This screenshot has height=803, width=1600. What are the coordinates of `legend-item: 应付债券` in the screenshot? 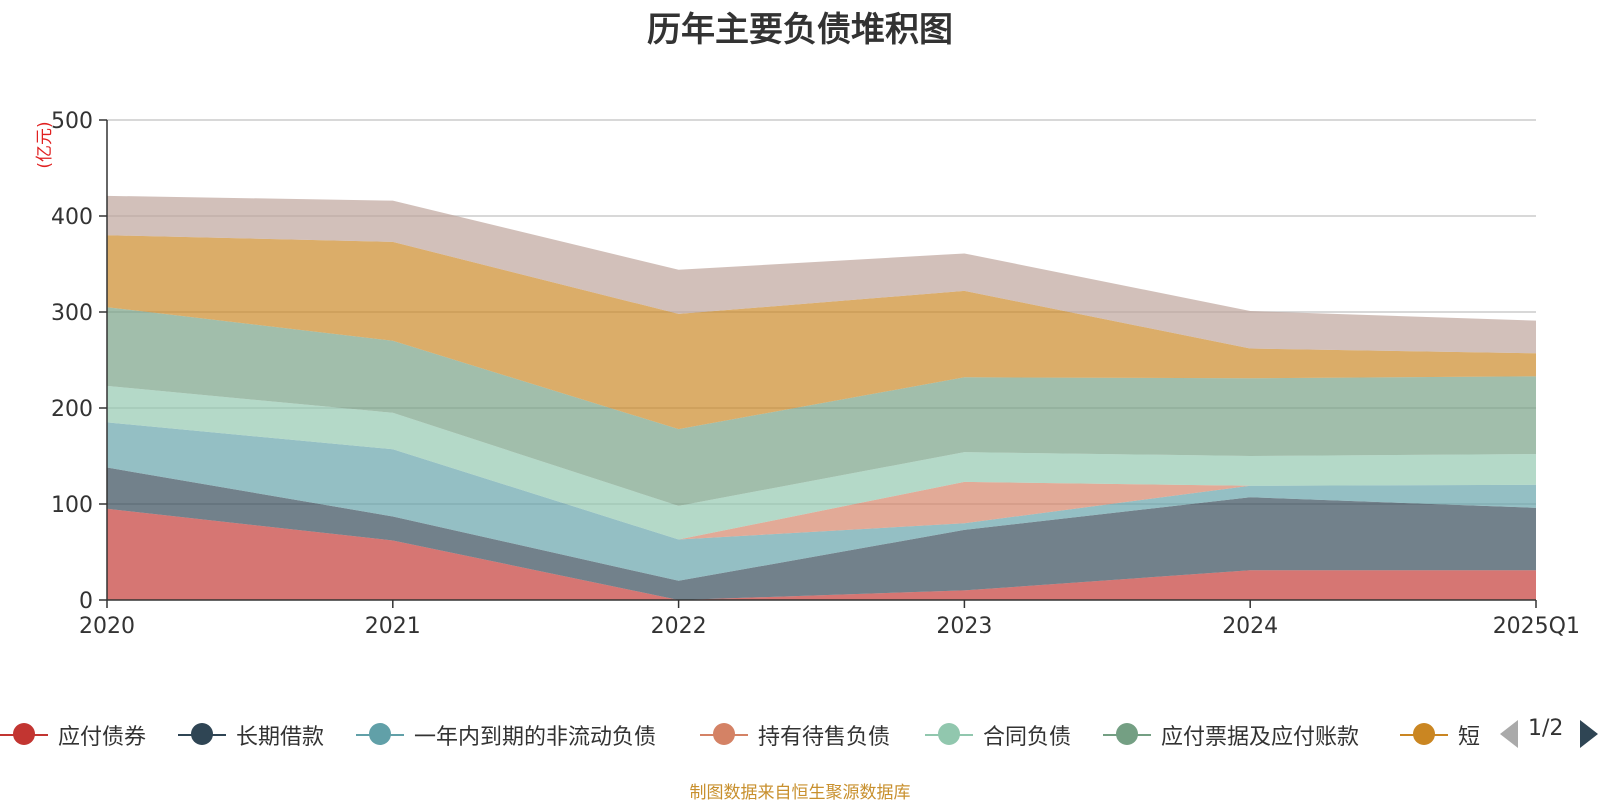 It's located at (73, 735).